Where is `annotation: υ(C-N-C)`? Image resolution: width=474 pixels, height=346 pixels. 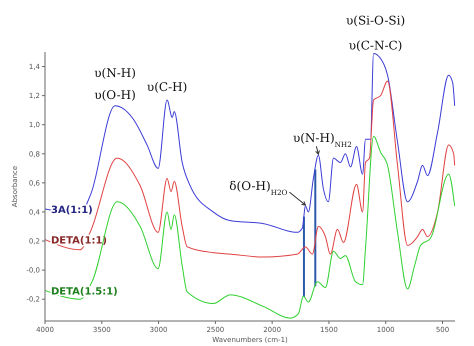
annotation: υ(C-N-C) is located at coordinates (375, 45).